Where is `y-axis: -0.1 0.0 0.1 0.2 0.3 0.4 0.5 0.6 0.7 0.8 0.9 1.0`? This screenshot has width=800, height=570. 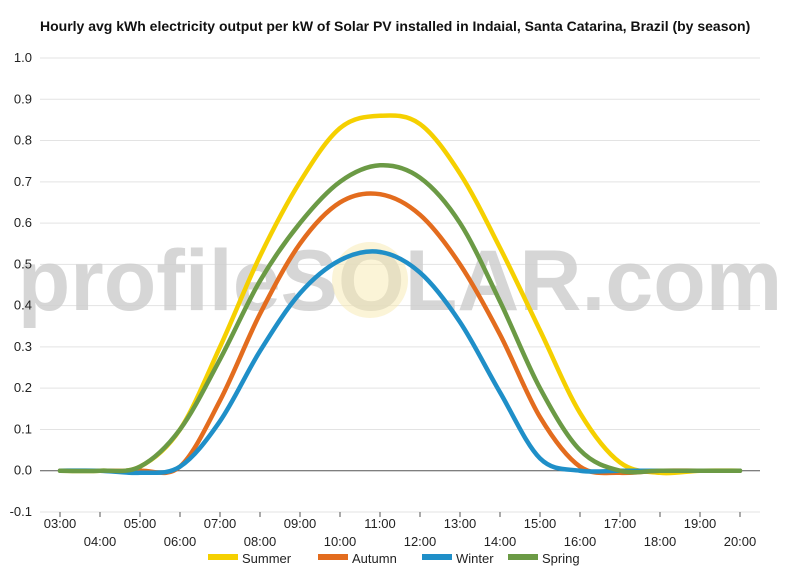
y-axis: -0.1 0.0 0.1 0.2 0.3 0.4 0.5 0.6 0.7 0.8 0.9 1.0 is located at coordinates (21, 284).